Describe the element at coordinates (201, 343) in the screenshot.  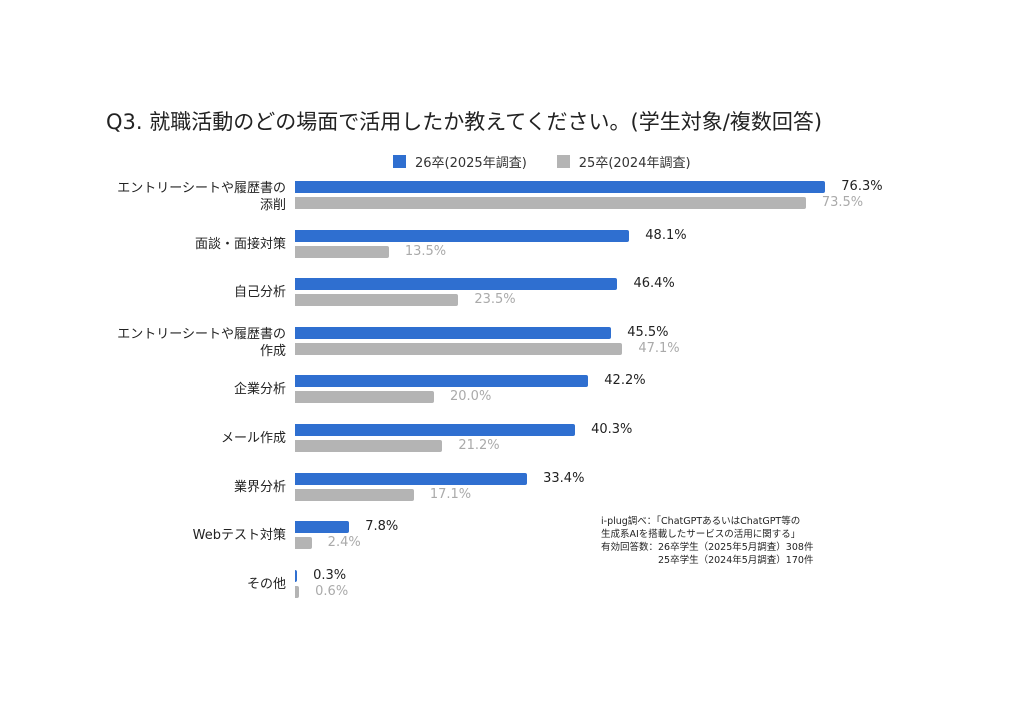
I see `category-label: エントリーシートや履歴書の 作成` at that location.